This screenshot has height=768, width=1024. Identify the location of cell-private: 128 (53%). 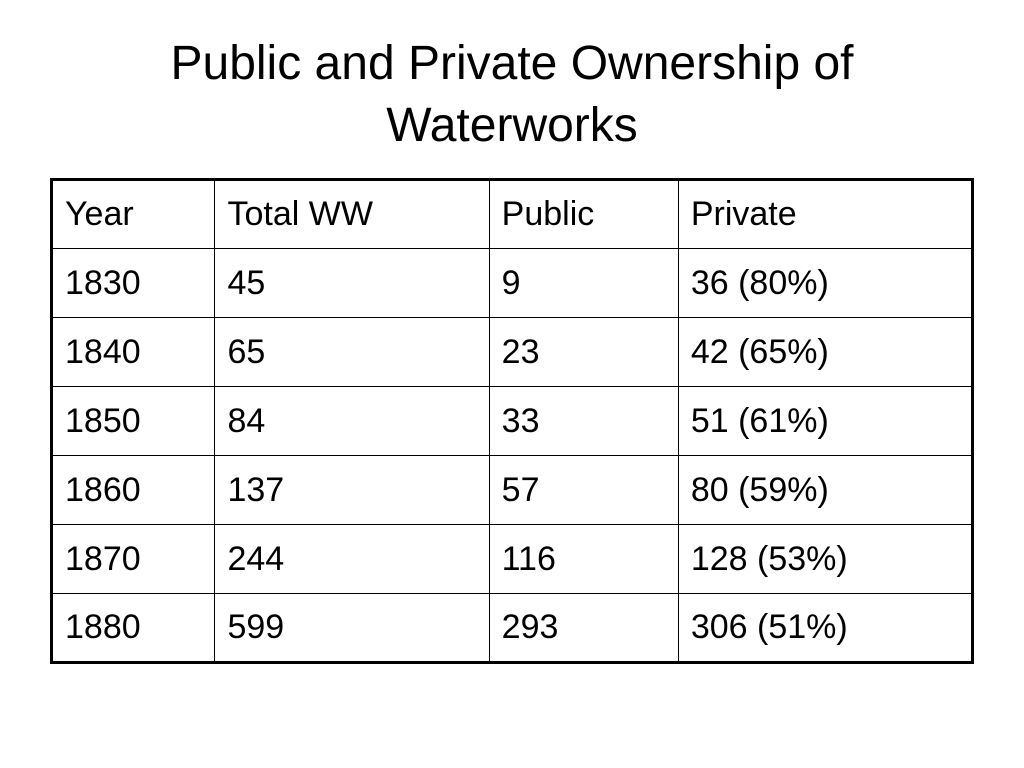
(825, 559).